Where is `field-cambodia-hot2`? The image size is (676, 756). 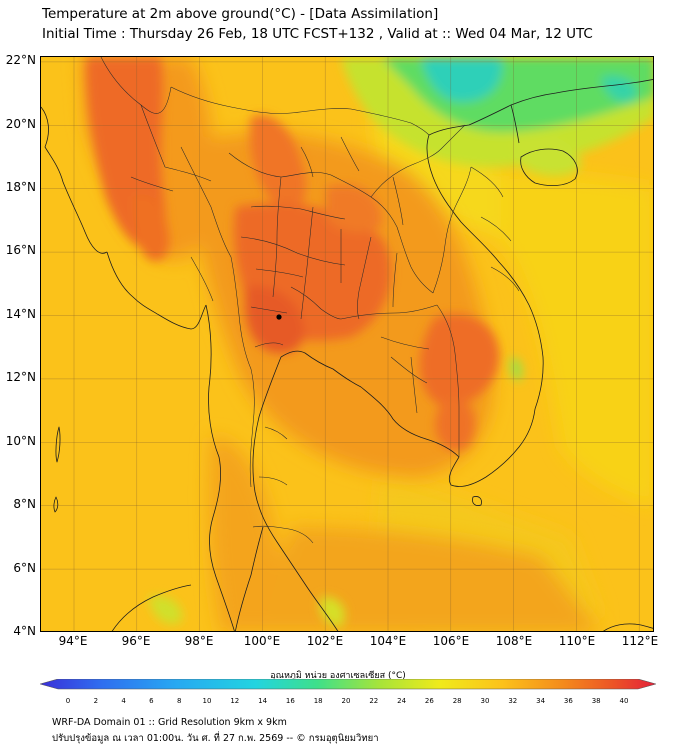 field-cambodia-hot2 is located at coordinates (455, 424).